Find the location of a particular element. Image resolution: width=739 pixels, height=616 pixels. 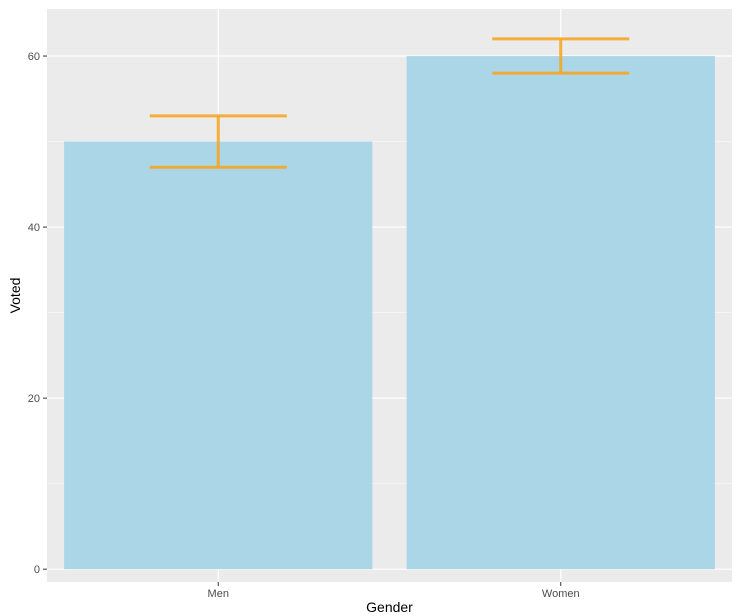

x-tick-label-women: Women is located at coordinates (561, 594).